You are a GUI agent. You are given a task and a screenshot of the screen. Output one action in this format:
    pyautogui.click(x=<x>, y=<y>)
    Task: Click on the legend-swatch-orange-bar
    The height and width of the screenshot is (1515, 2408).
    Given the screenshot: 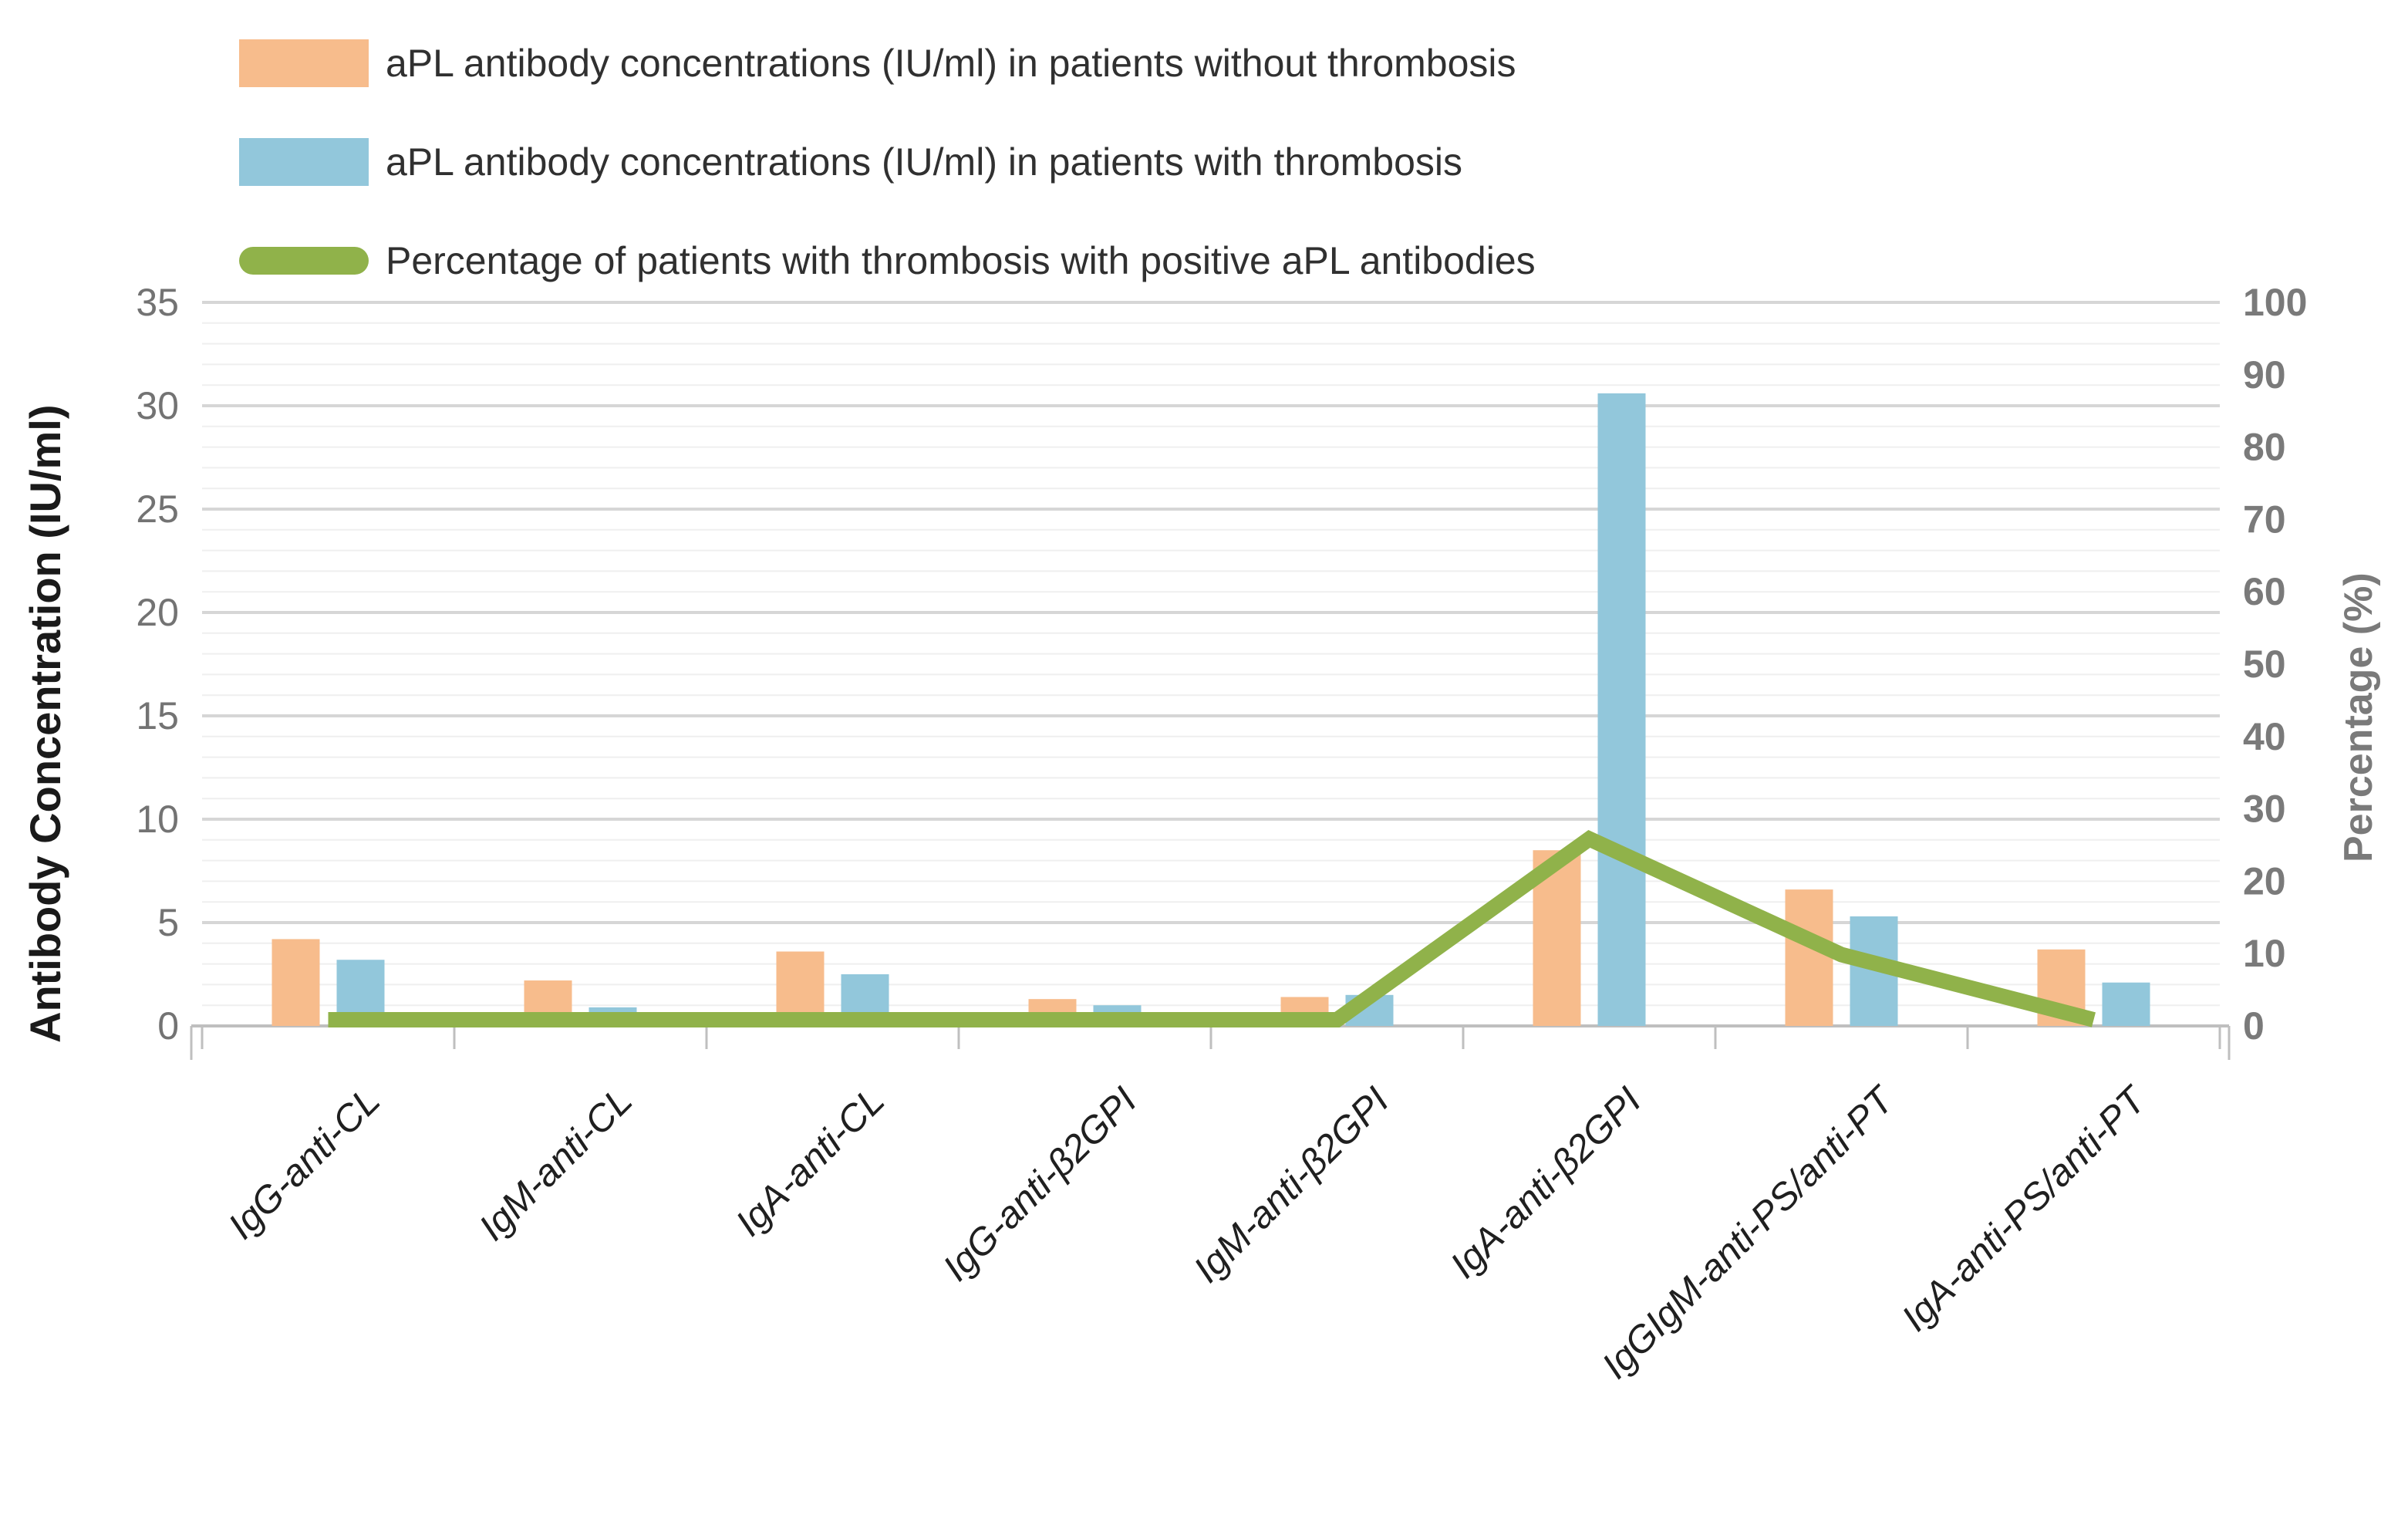 What is the action you would take?
    pyautogui.click(x=304, y=63)
    